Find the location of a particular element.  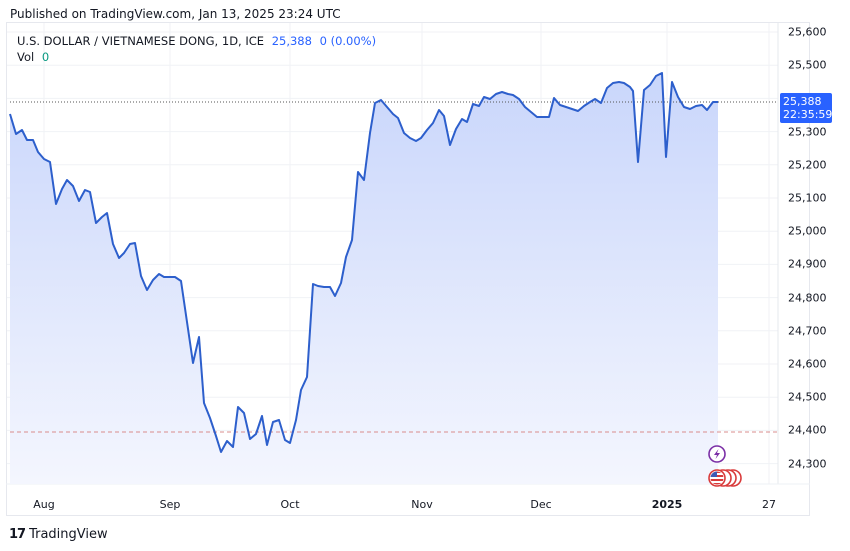

current-price-badge: 25,388 22:35:59 is located at coordinates (806, 108).